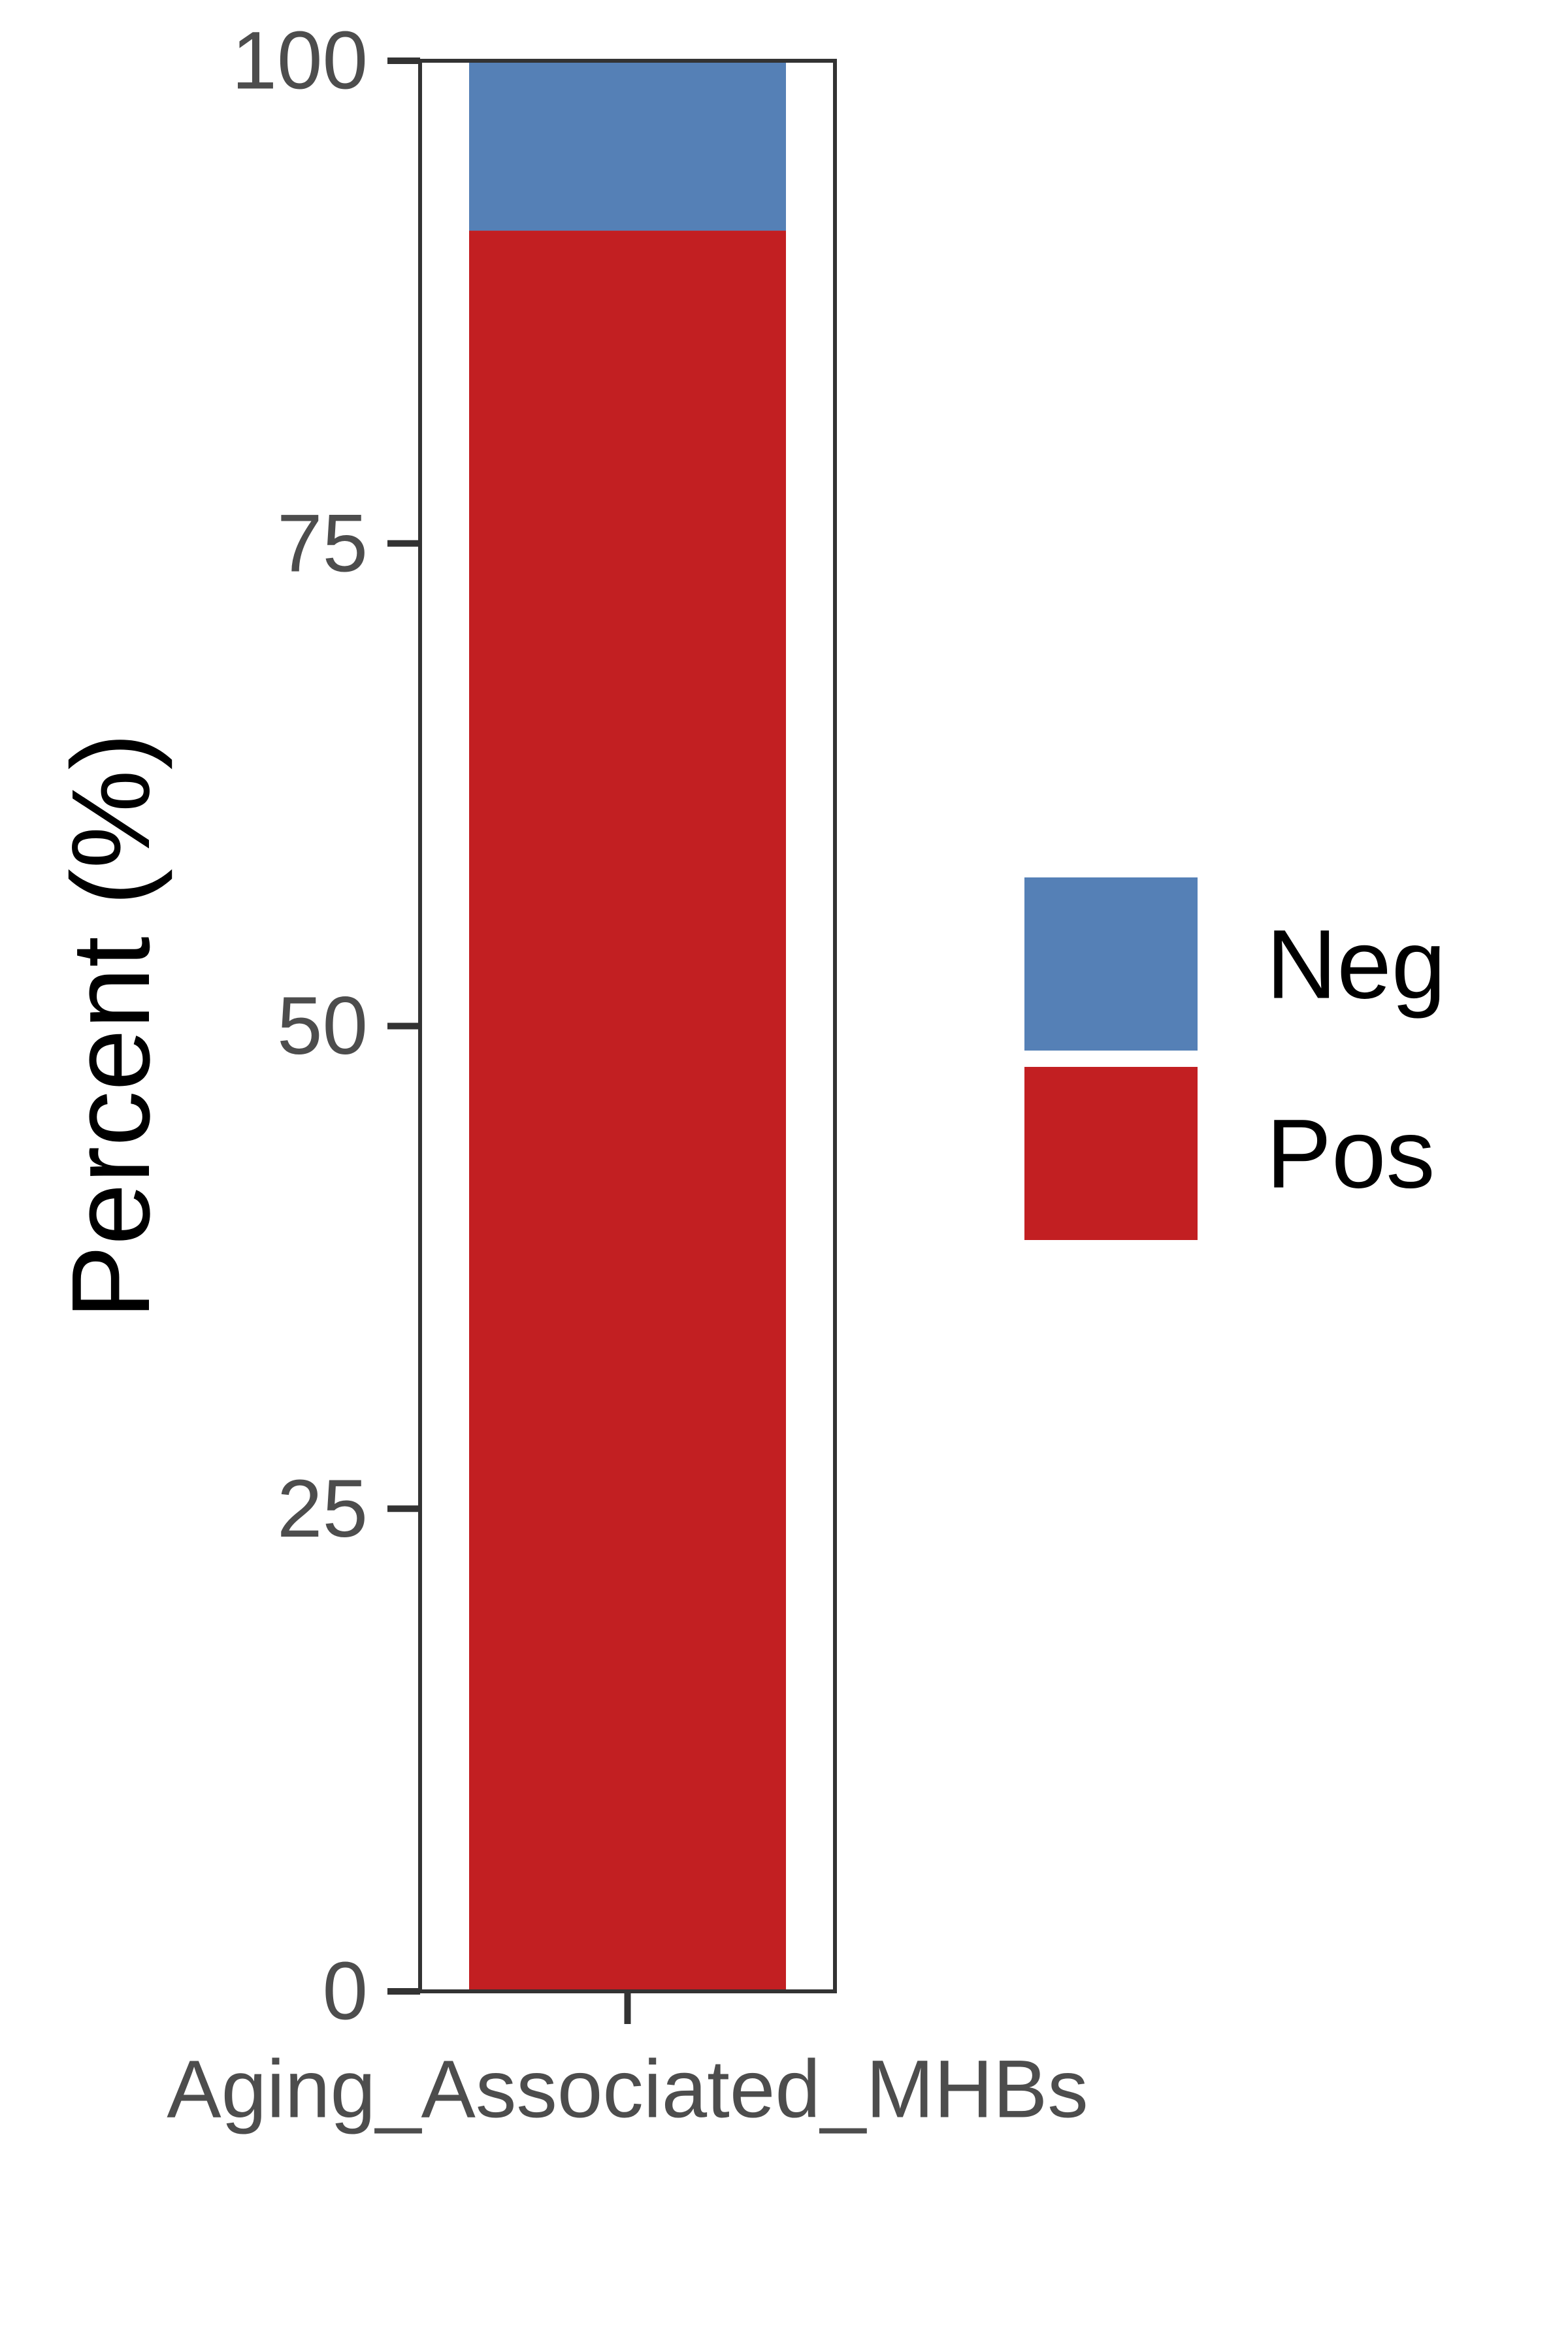 Image resolution: width=1568 pixels, height=2352 pixels. What do you see at coordinates (1235, 1058) in the screenshot?
I see `legend: Neg Pos` at bounding box center [1235, 1058].